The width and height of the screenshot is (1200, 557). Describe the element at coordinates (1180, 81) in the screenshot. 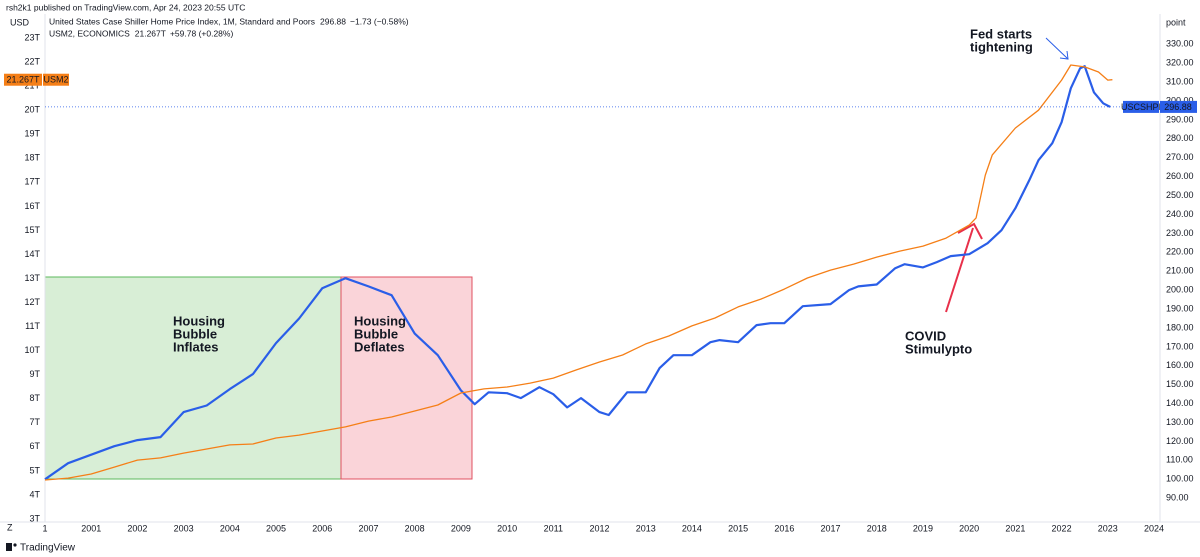

I see `y2-tick-label: 310.00` at that location.